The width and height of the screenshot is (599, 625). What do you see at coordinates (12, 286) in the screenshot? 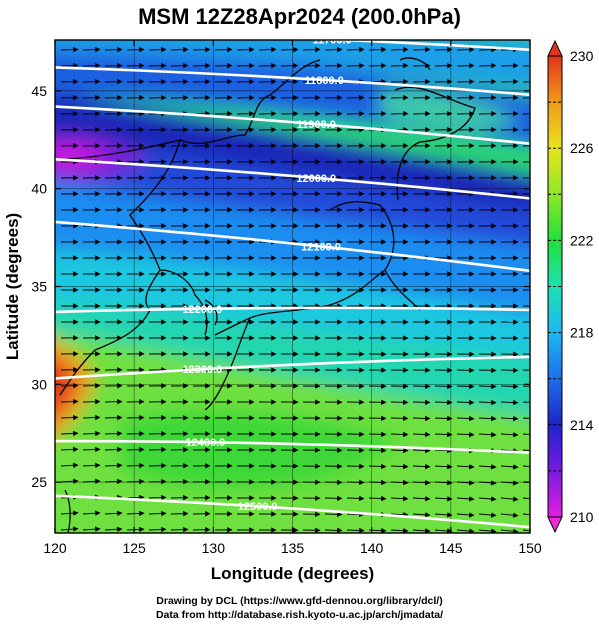
I see `y-axis-label: Latitude (degrees)` at bounding box center [12, 286].